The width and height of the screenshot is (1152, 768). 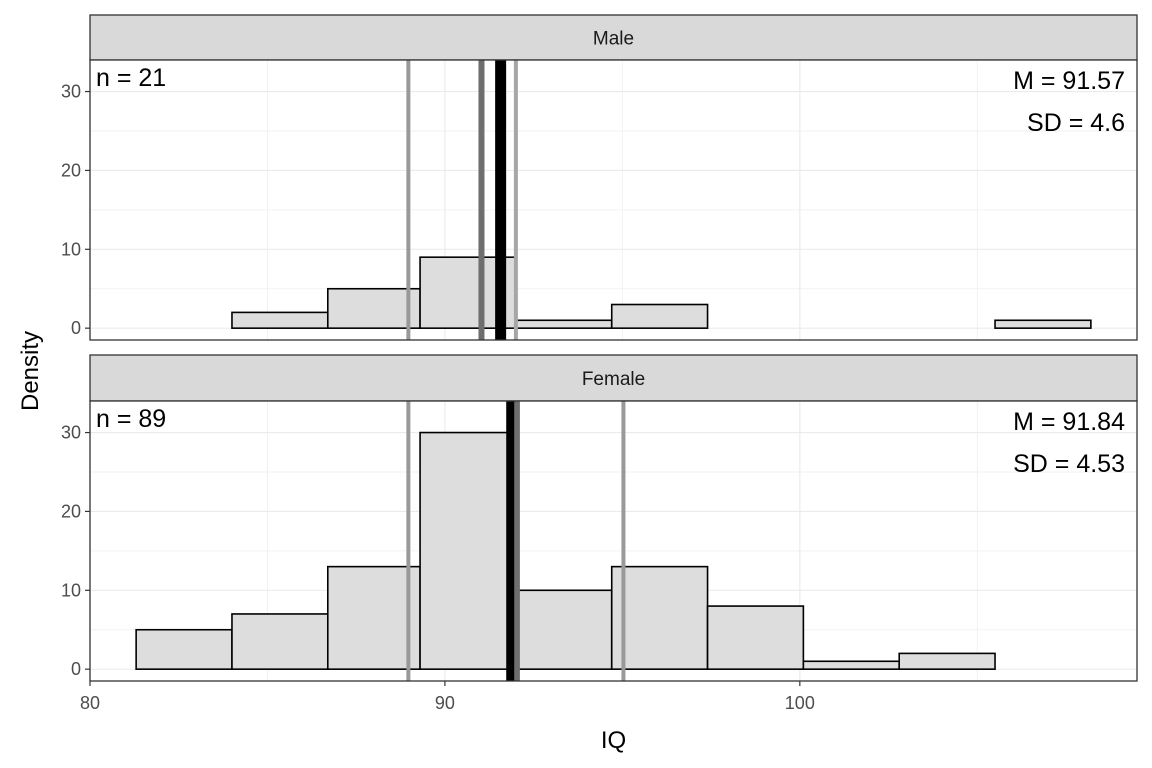 I want to click on facet-strip-label: Male, so click(x=613, y=39).